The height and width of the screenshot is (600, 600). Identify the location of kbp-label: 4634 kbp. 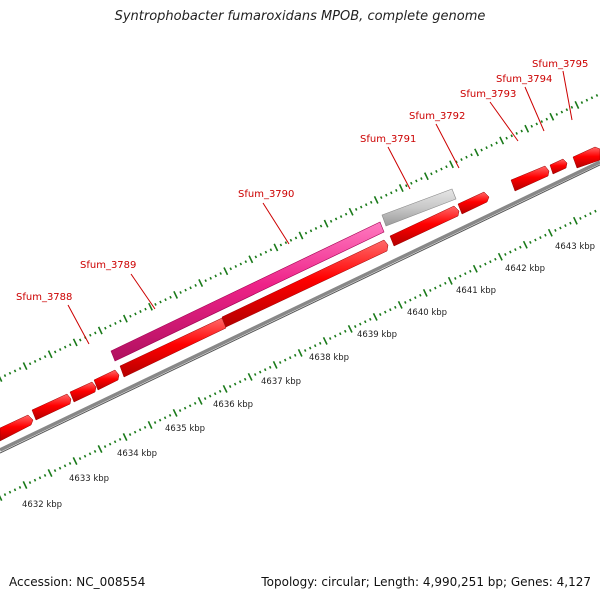
(137, 454).